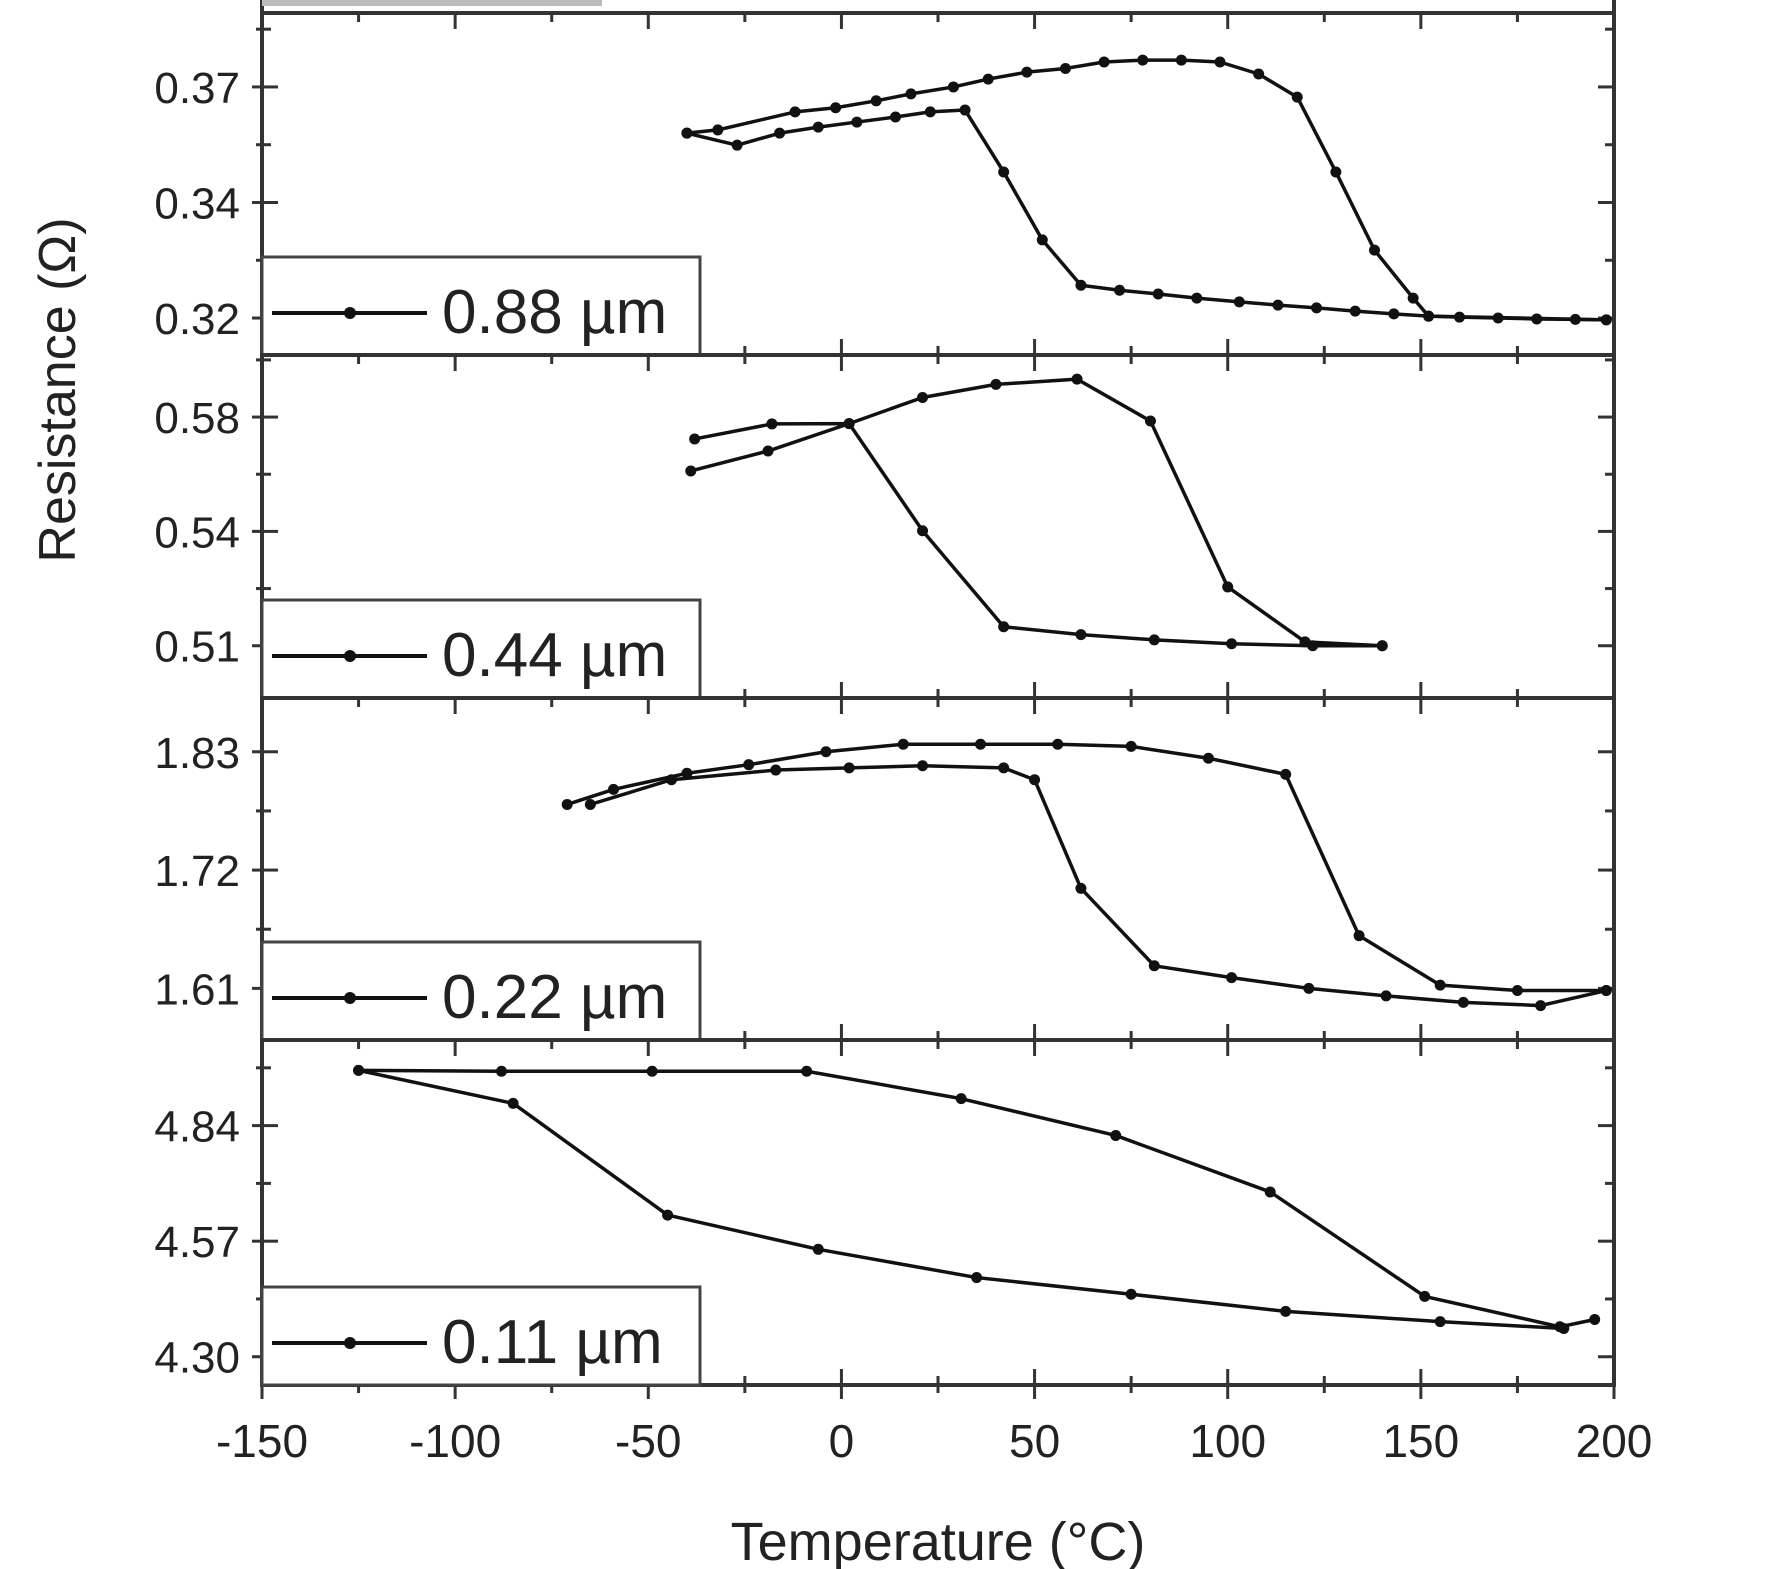 The image size is (1765, 1569). Describe the element at coordinates (938, 1540) in the screenshot. I see `x-axis-title: Temperature (°C)` at that location.